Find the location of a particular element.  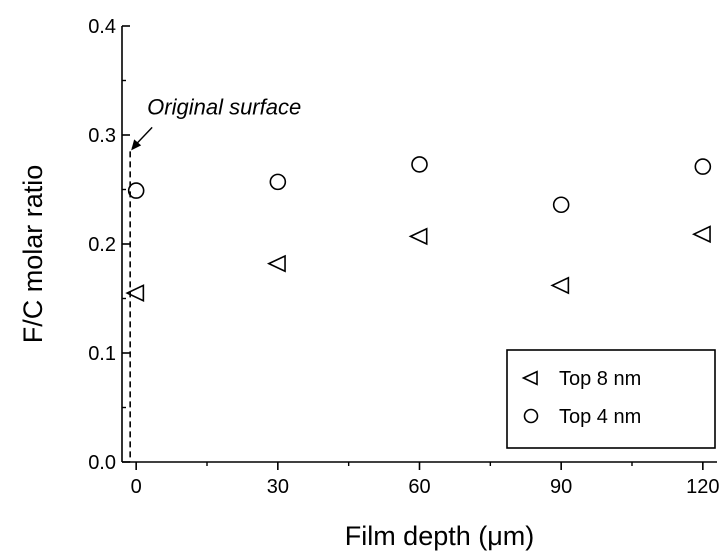

x-tick-label: 60 is located at coordinates (419, 487).